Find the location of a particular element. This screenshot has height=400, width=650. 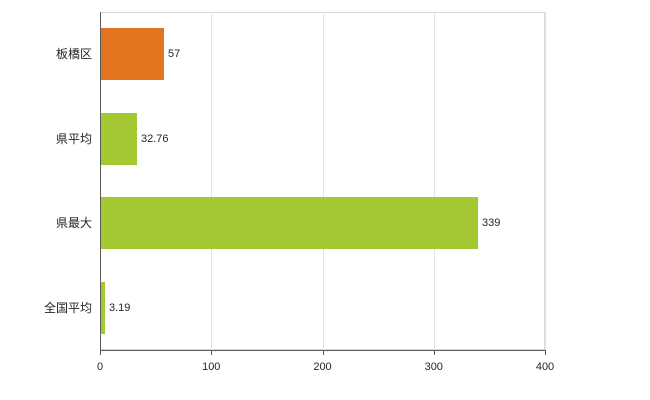

category-label: 県平均 is located at coordinates (73, 139).